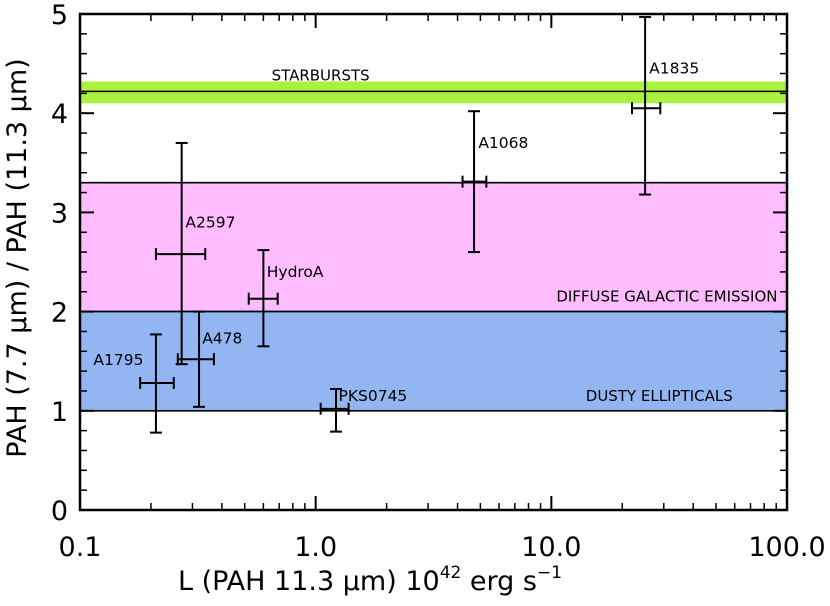 This screenshot has width=830, height=606. What do you see at coordinates (59, 213) in the screenshot?
I see `y-tick-label: 3` at bounding box center [59, 213].